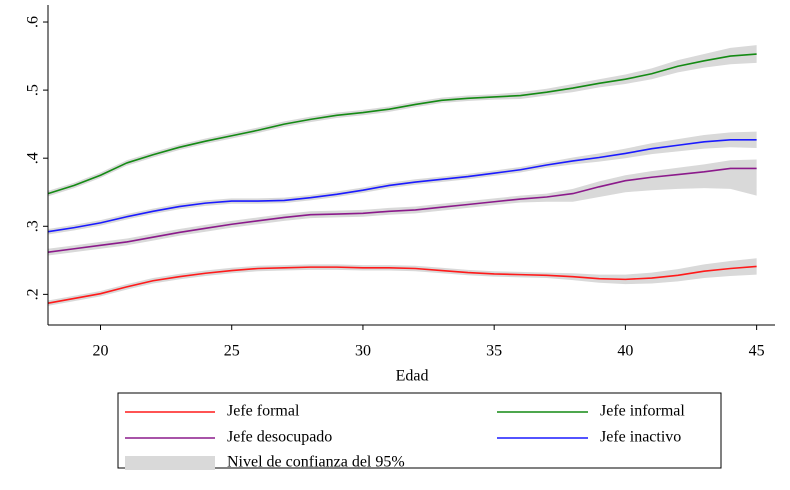 The height and width of the screenshot is (490, 790). What do you see at coordinates (625, 351) in the screenshot?
I see `x-tick-label: 40` at bounding box center [625, 351].